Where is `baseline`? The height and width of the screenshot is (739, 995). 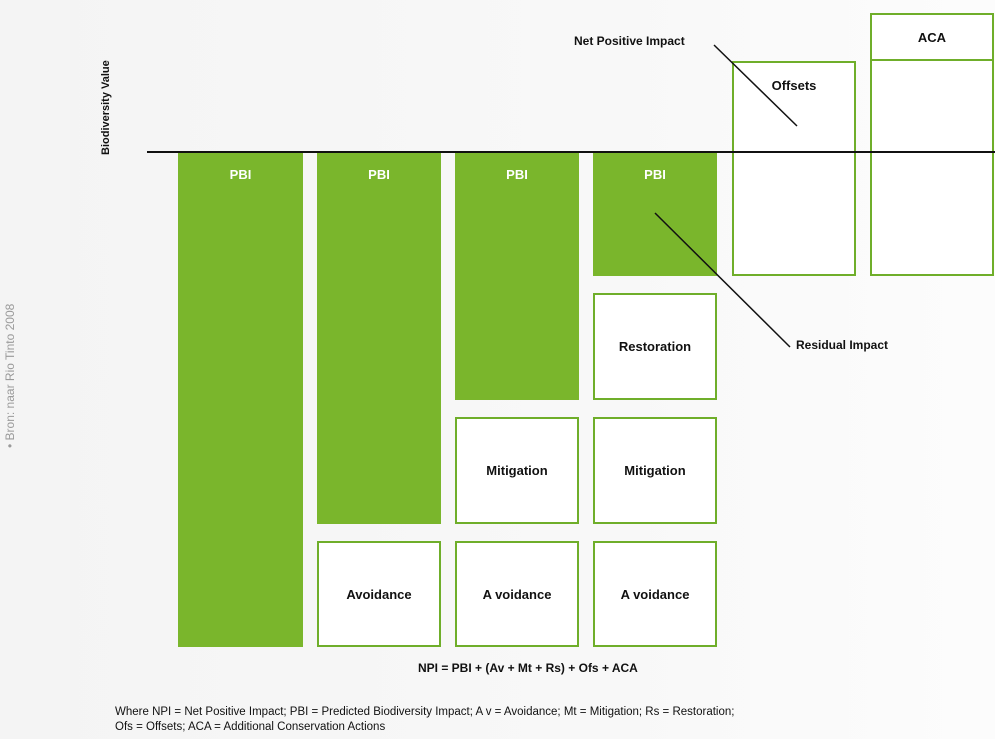 baseline is located at coordinates (571, 152).